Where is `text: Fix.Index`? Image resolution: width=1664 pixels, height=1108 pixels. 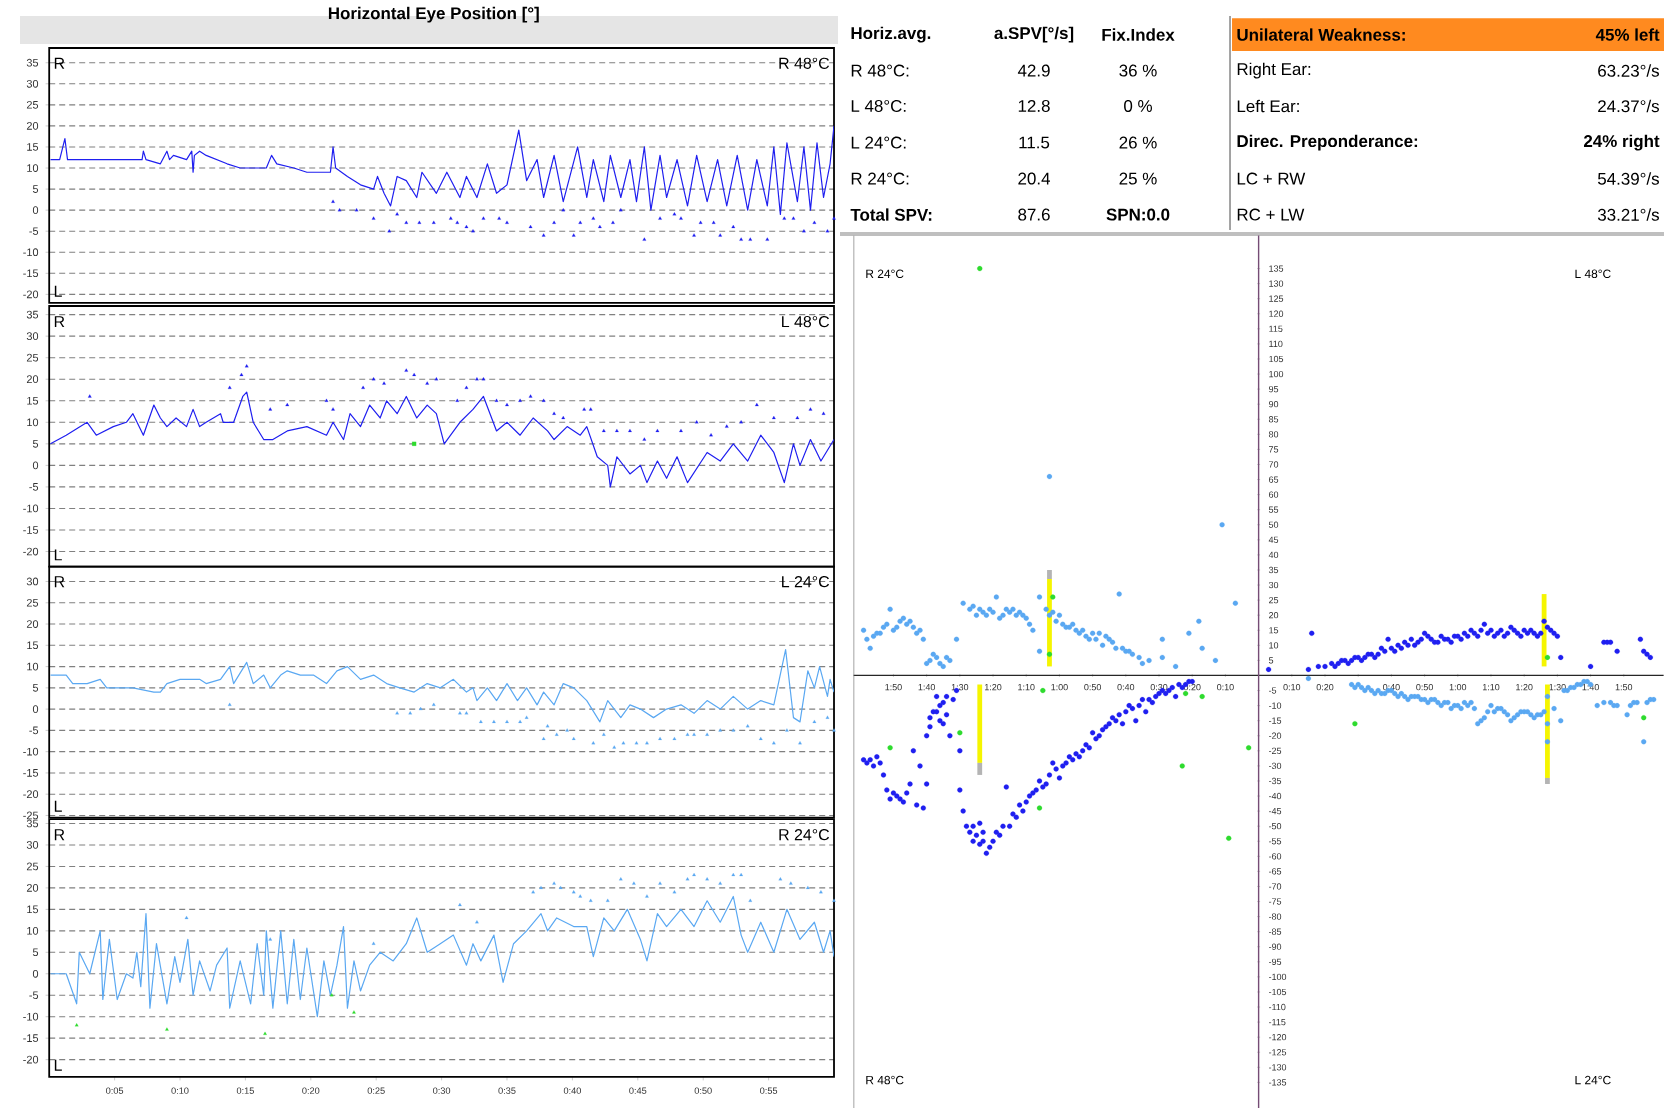
text: Fix.Index is located at coordinates (1138, 34).